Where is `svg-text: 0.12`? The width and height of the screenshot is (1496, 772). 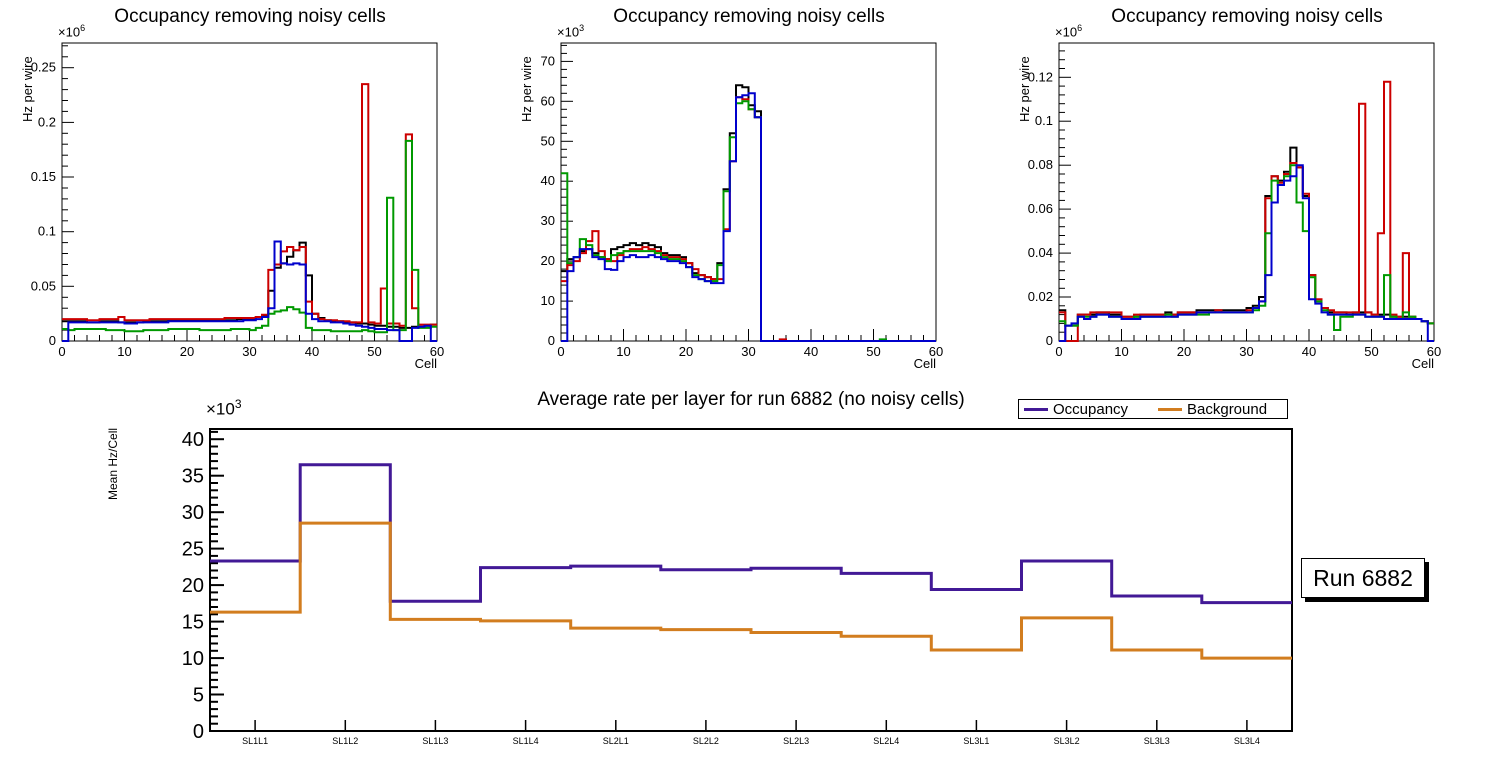 svg-text: 0.12 is located at coordinates (1040, 76).